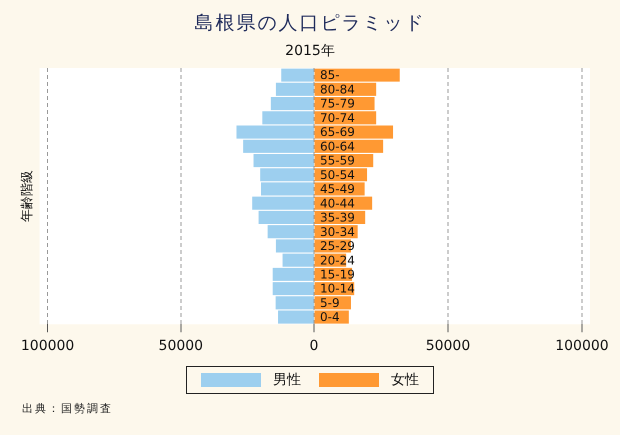 This screenshot has height=435, width=620. Describe the element at coordinates (286, 380) in the screenshot. I see `legend-label: 男性` at that location.